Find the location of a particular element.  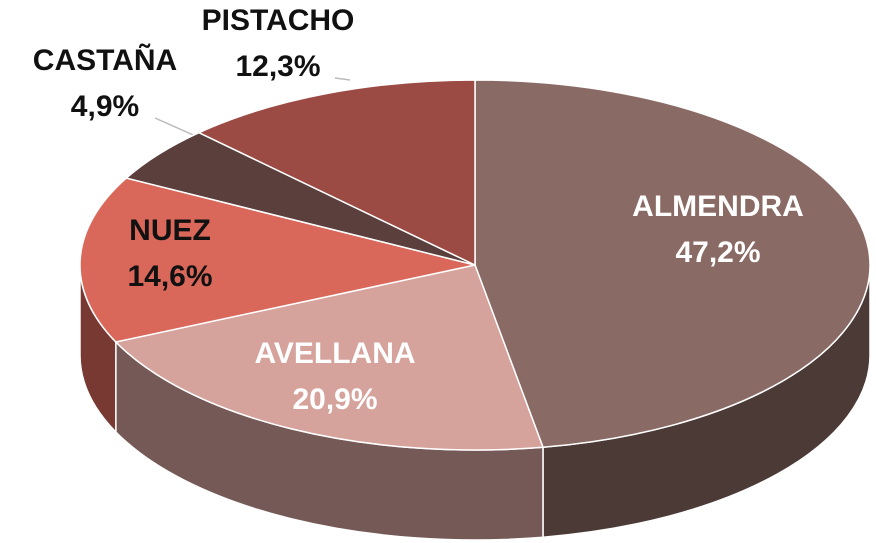

slice-label: CASTAÑA is located at coordinates (105, 60).